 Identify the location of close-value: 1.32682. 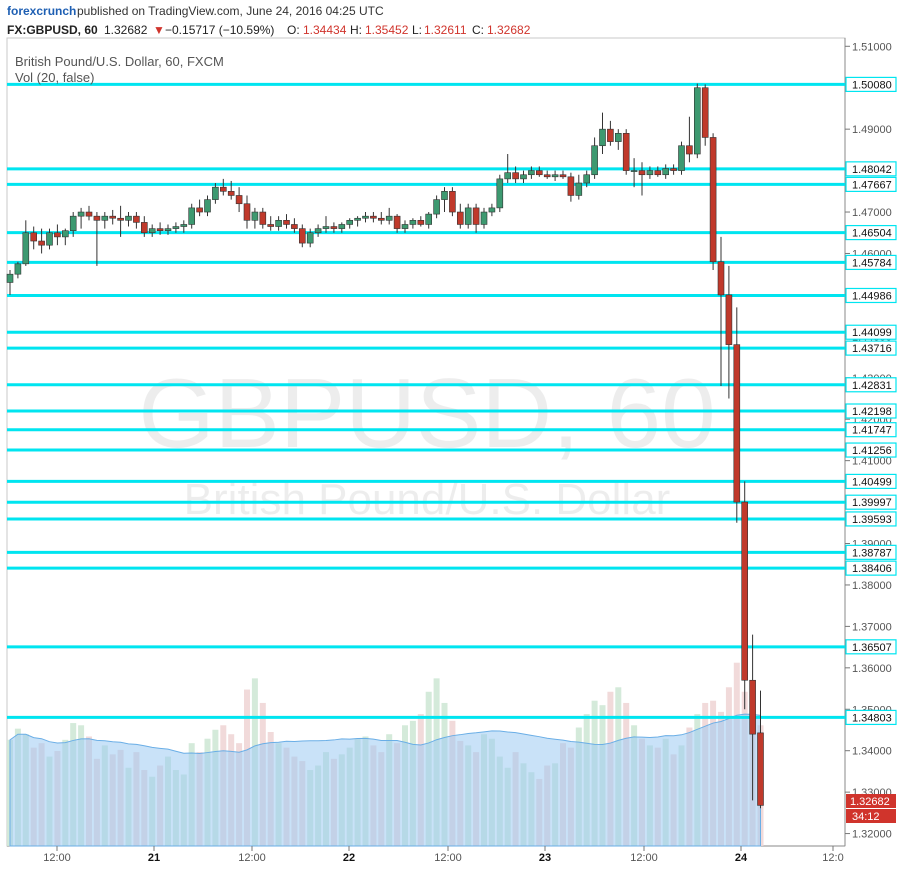
(509, 30).